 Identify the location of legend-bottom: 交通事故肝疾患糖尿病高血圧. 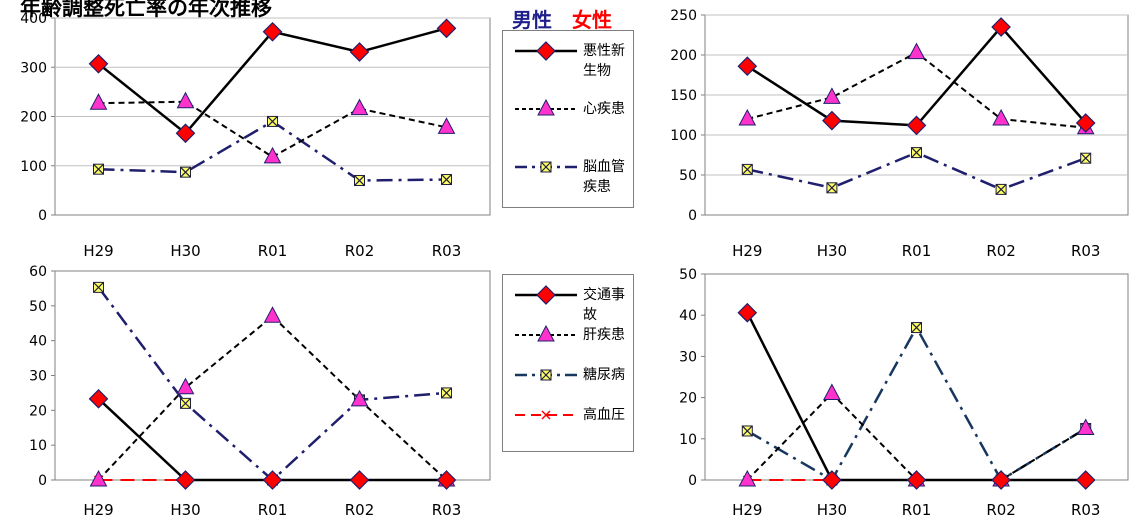
(568, 363).